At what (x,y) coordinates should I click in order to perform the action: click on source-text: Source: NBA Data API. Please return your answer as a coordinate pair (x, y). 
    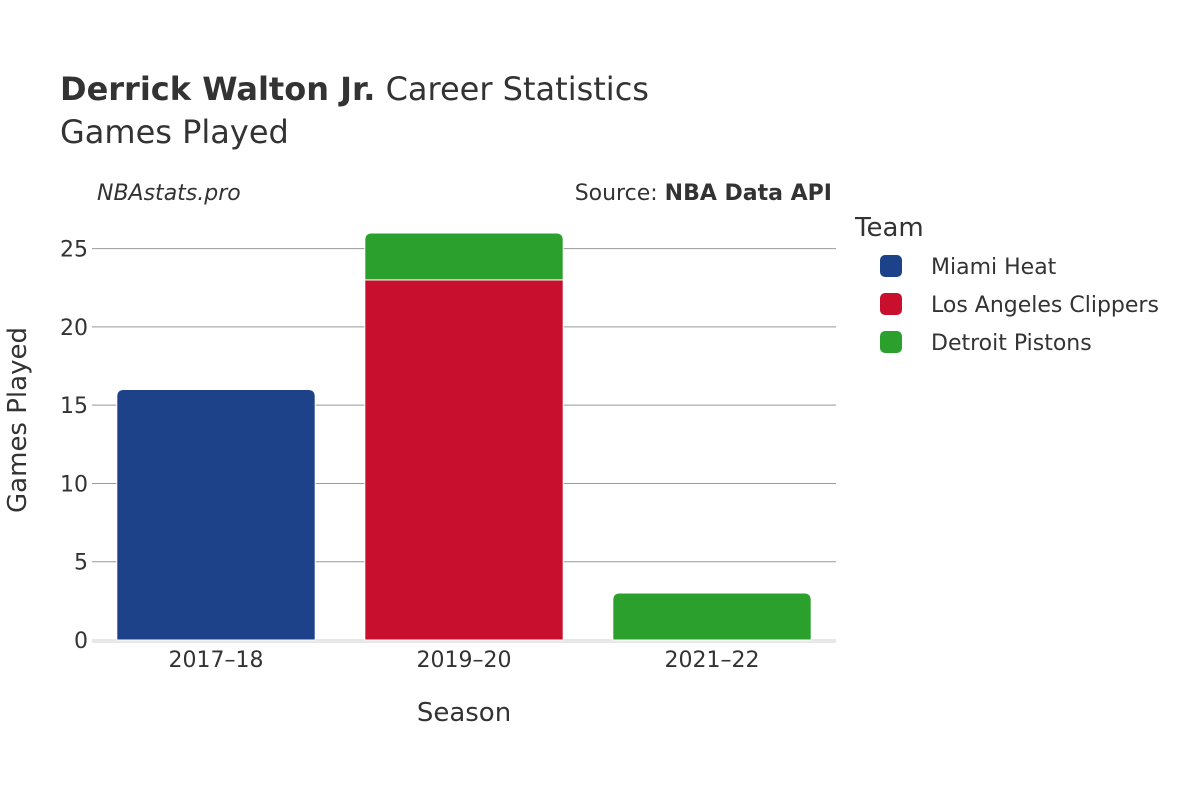
    Looking at the image, I should click on (703, 193).